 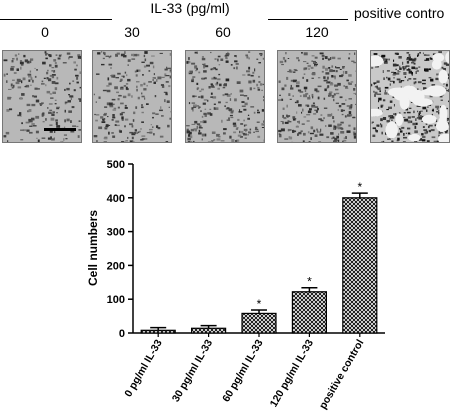 I want to click on y-tick-label-5: 500, so click(x=116, y=165).